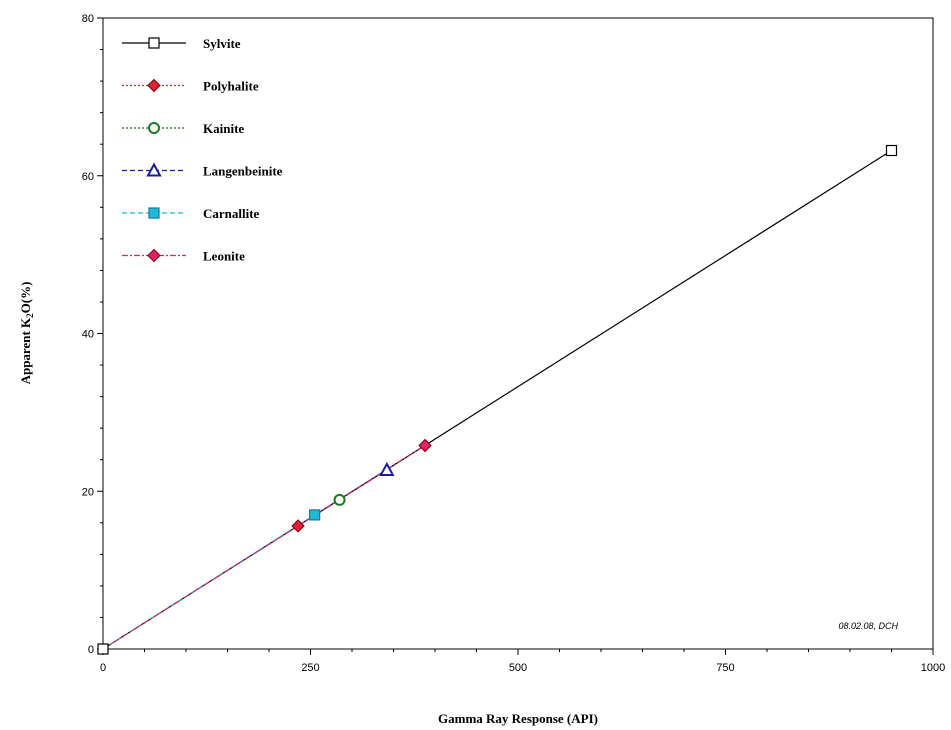 The image size is (951, 730). I want to click on x-tick-label: 0, so click(103, 668).